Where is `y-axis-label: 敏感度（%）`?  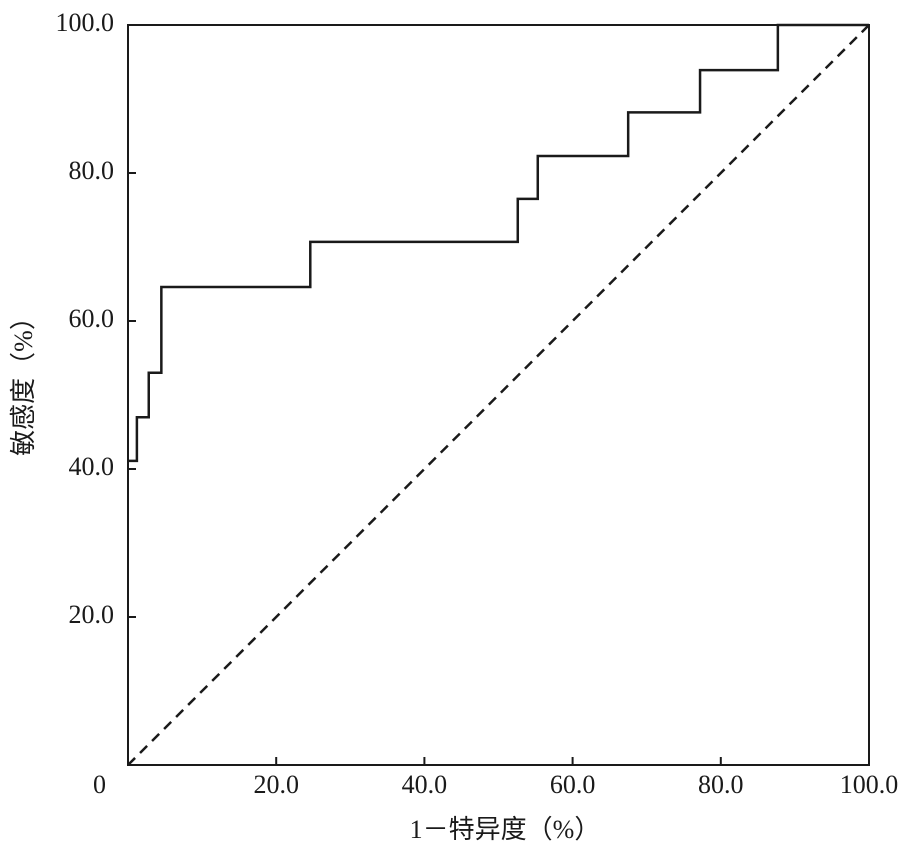 y-axis-label: 敏感度（%） is located at coordinates (23, 380).